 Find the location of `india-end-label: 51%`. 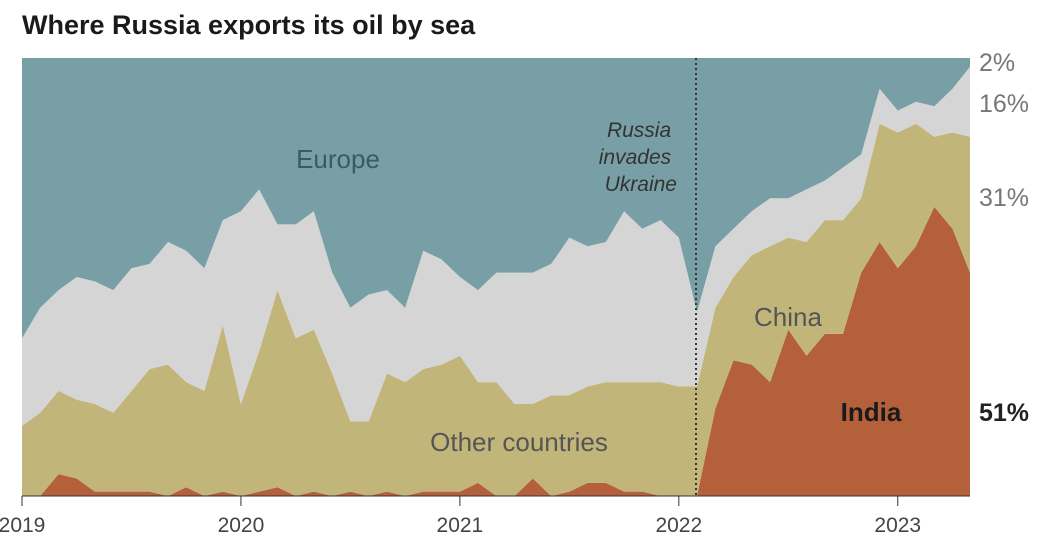

india-end-label: 51% is located at coordinates (1004, 413).